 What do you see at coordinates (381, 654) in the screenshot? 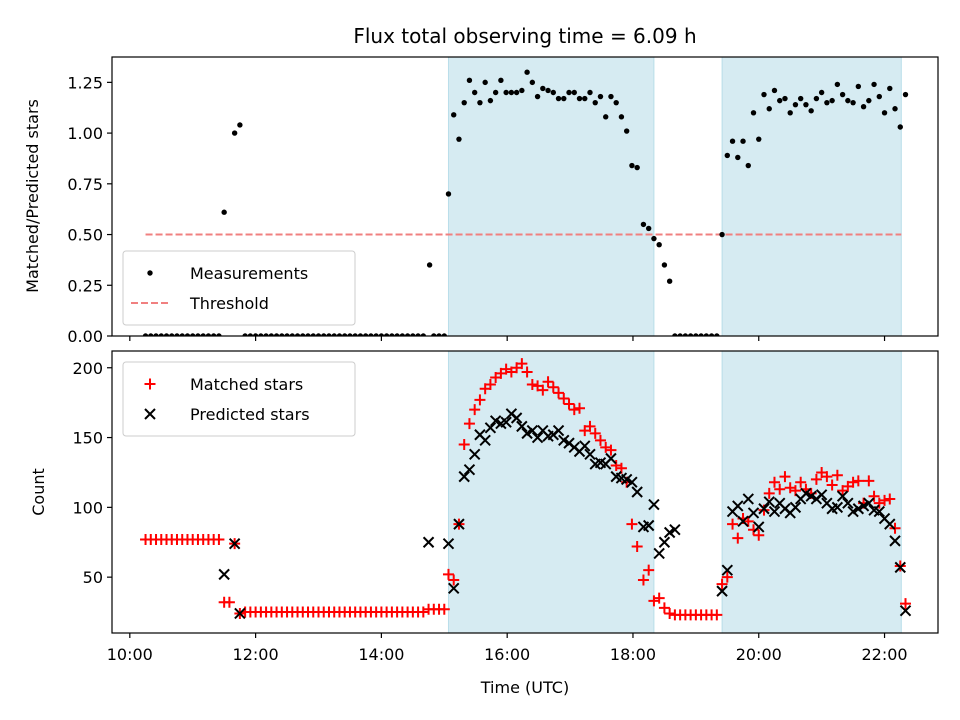
I see `x-tick-label: 14:00` at bounding box center [381, 654].